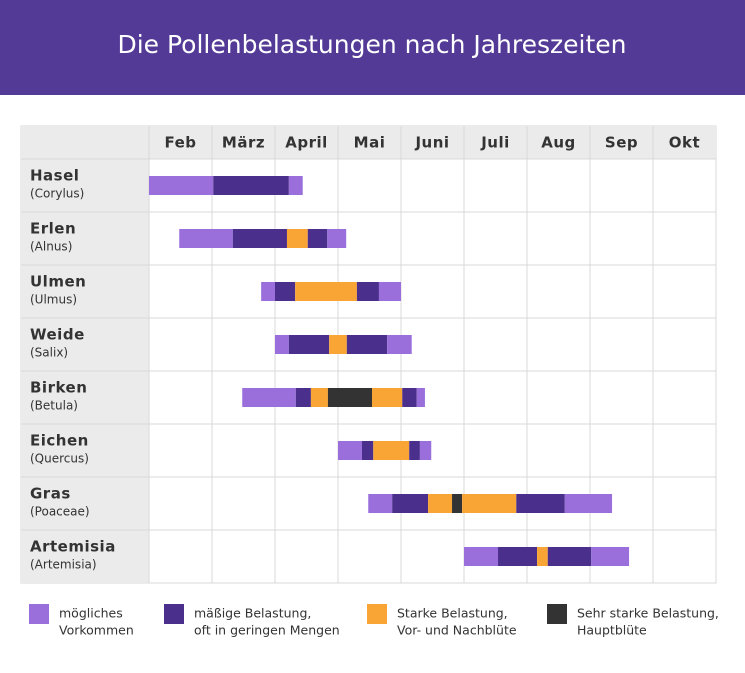  What do you see at coordinates (457, 630) in the screenshot?
I see `legend-label: Vor- und Nachblüte` at bounding box center [457, 630].